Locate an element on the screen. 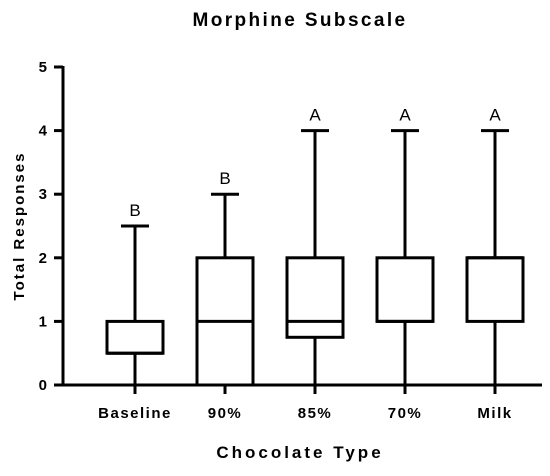 The image size is (550, 476). x-tick-label: 70% is located at coordinates (405, 413).